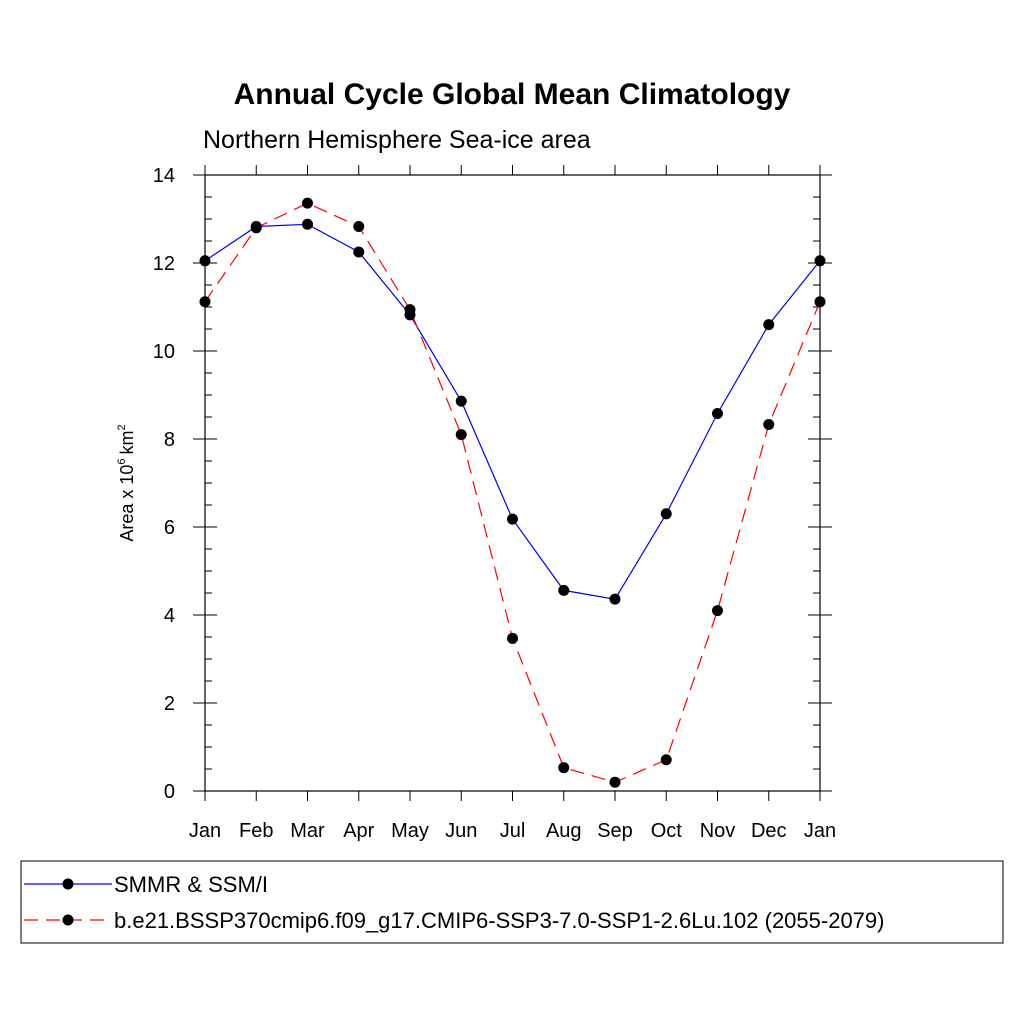 This screenshot has height=1024, width=1024. What do you see at coordinates (256, 831) in the screenshot?
I see `x-tick-label: Feb` at bounding box center [256, 831].